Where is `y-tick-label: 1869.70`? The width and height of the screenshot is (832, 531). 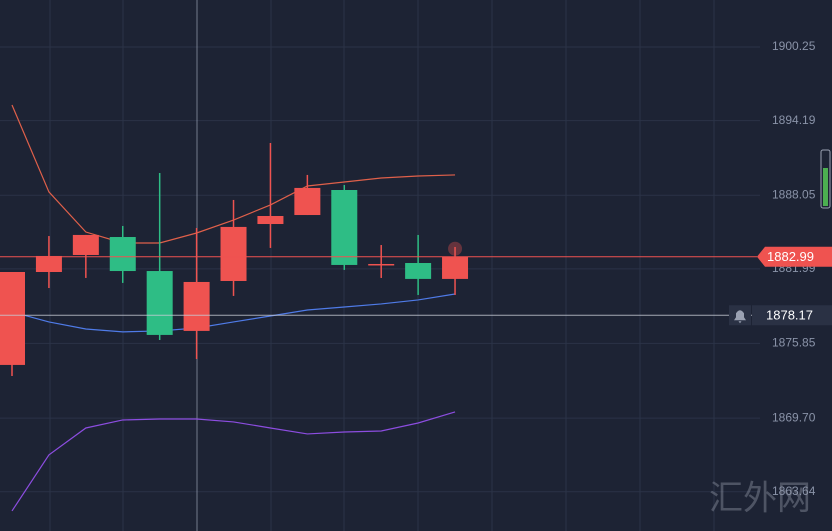
y-tick-label: 1869.70 is located at coordinates (794, 417).